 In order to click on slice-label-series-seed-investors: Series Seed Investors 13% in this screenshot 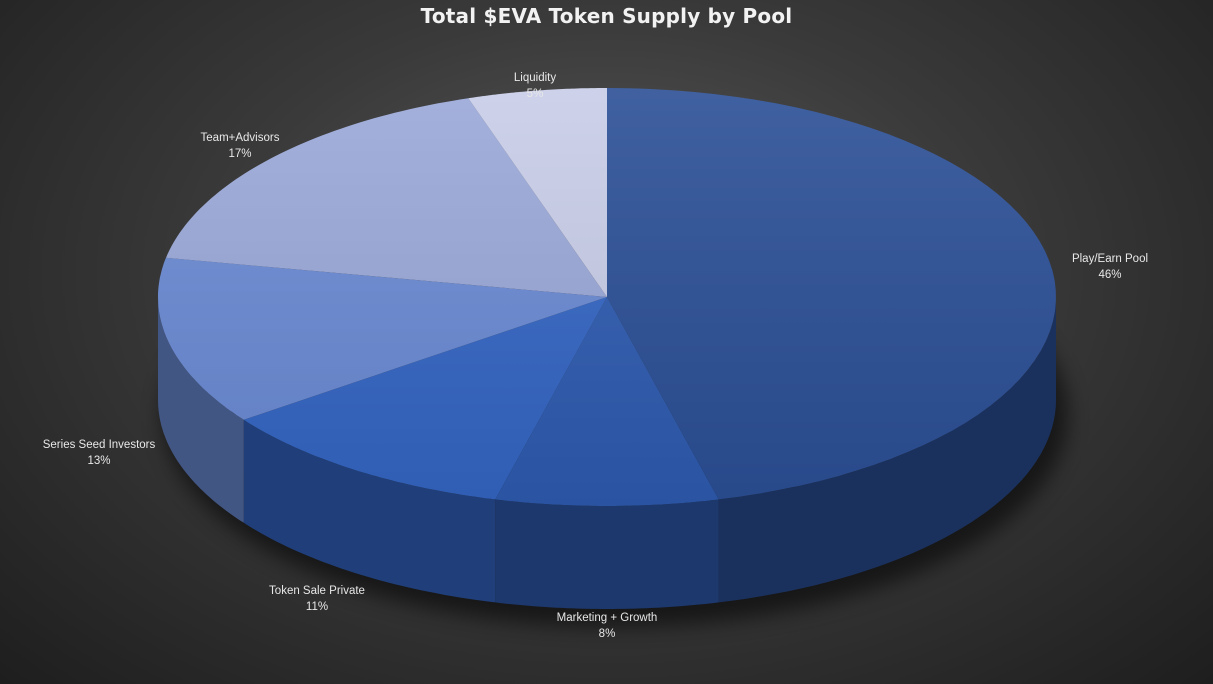, I will do `click(99, 453)`.